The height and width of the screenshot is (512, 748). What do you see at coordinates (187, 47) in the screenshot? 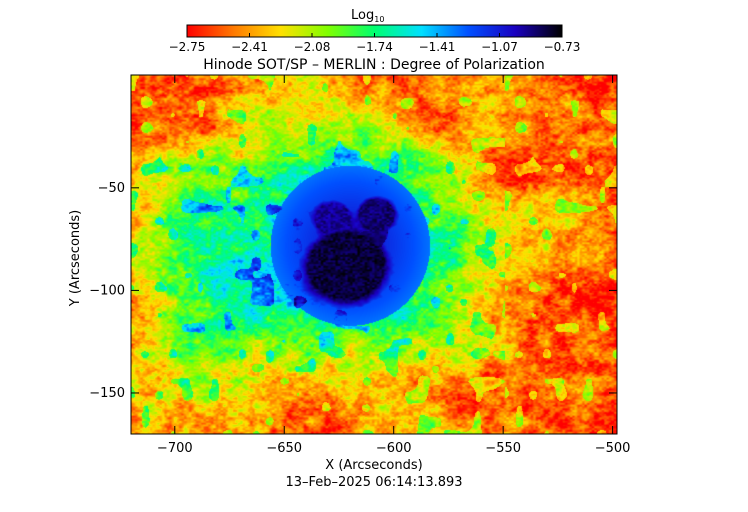
I see `colorbar-tick-label: −2.75` at bounding box center [187, 47].